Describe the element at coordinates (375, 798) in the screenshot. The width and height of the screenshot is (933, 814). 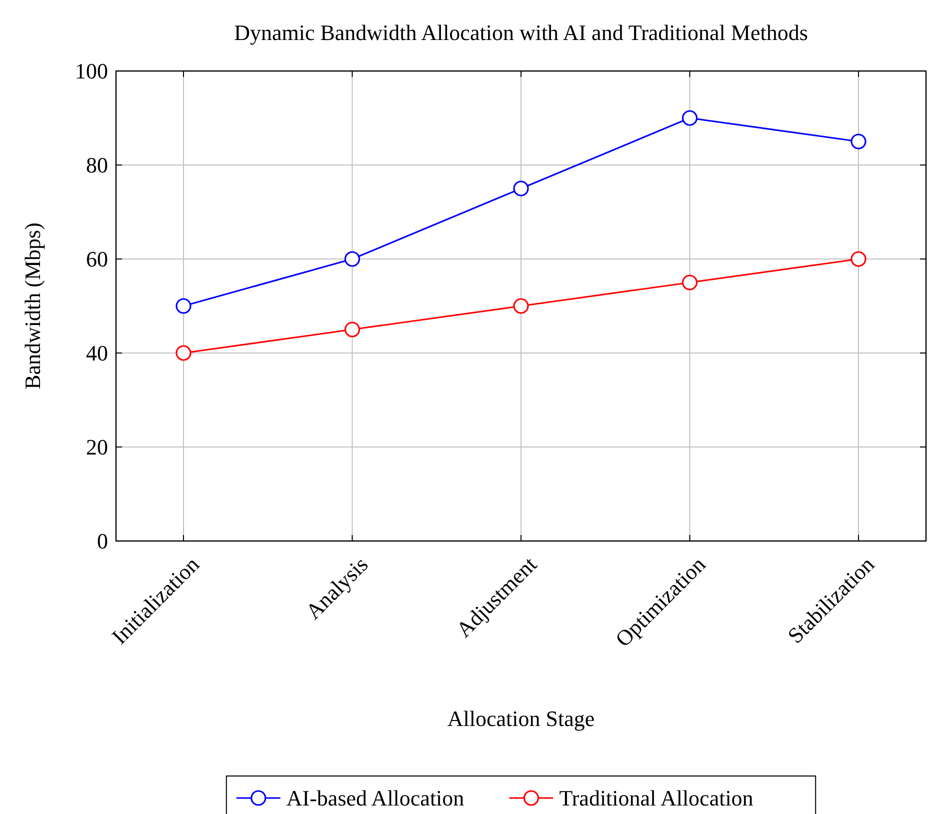
I see `legend-label: AI-based Allocation` at that location.